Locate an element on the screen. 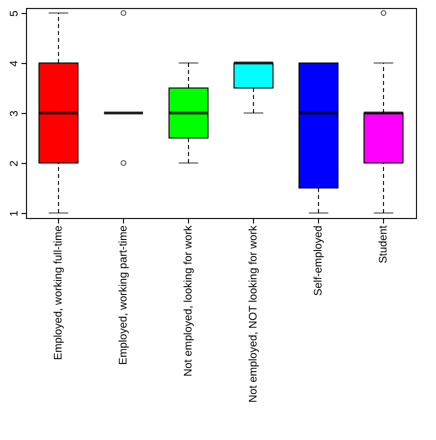 The image size is (436, 440). x-tick-label: Not employed, looking for work is located at coordinates (188, 301).